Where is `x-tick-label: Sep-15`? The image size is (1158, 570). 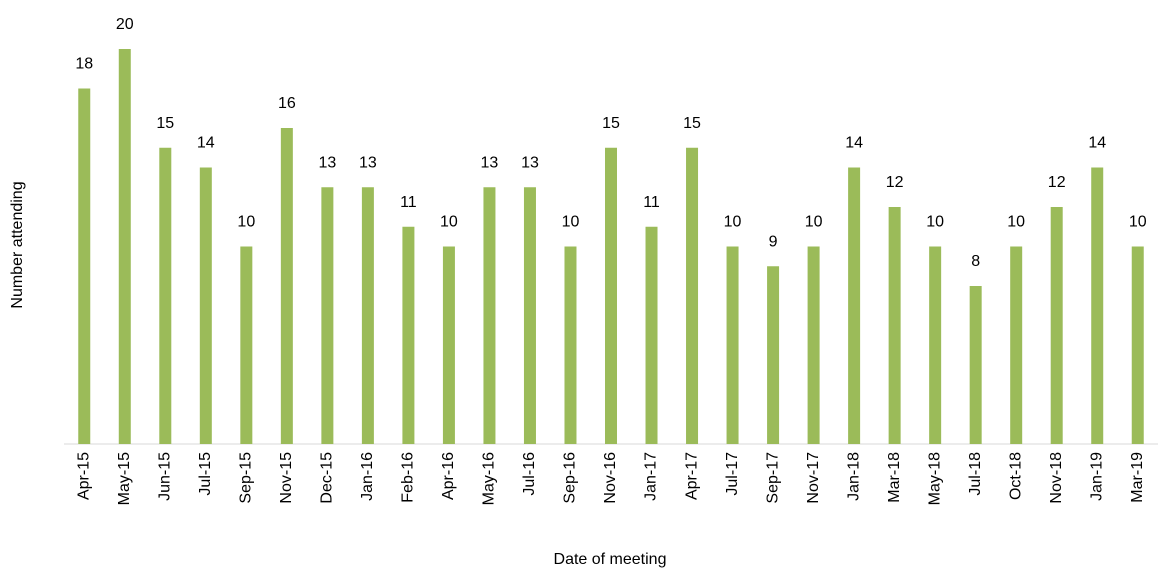 x-tick-label: Sep-15 is located at coordinates (246, 478).